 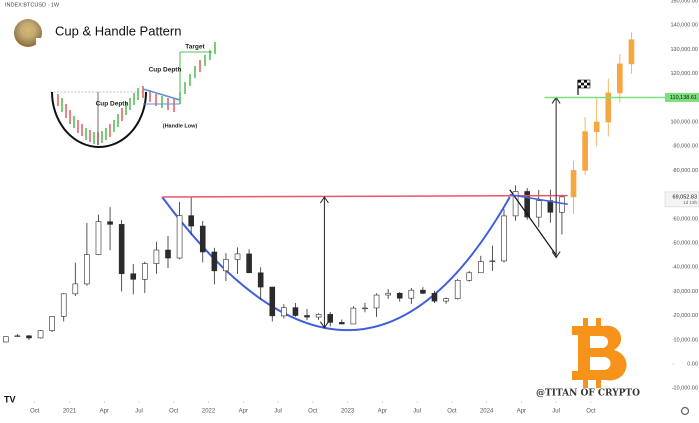 What do you see at coordinates (70, 412) in the screenshot?
I see `x-tick-label: 2021` at bounding box center [70, 412].